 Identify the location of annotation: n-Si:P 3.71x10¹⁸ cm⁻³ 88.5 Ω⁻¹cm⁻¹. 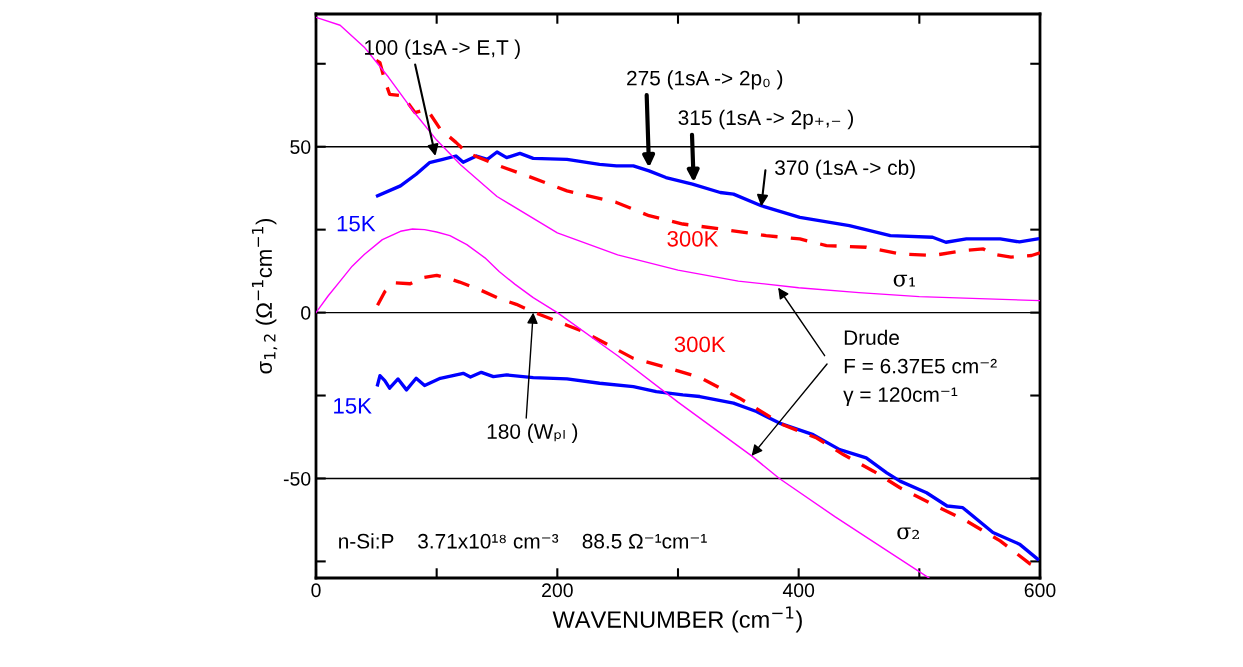
(523, 541).